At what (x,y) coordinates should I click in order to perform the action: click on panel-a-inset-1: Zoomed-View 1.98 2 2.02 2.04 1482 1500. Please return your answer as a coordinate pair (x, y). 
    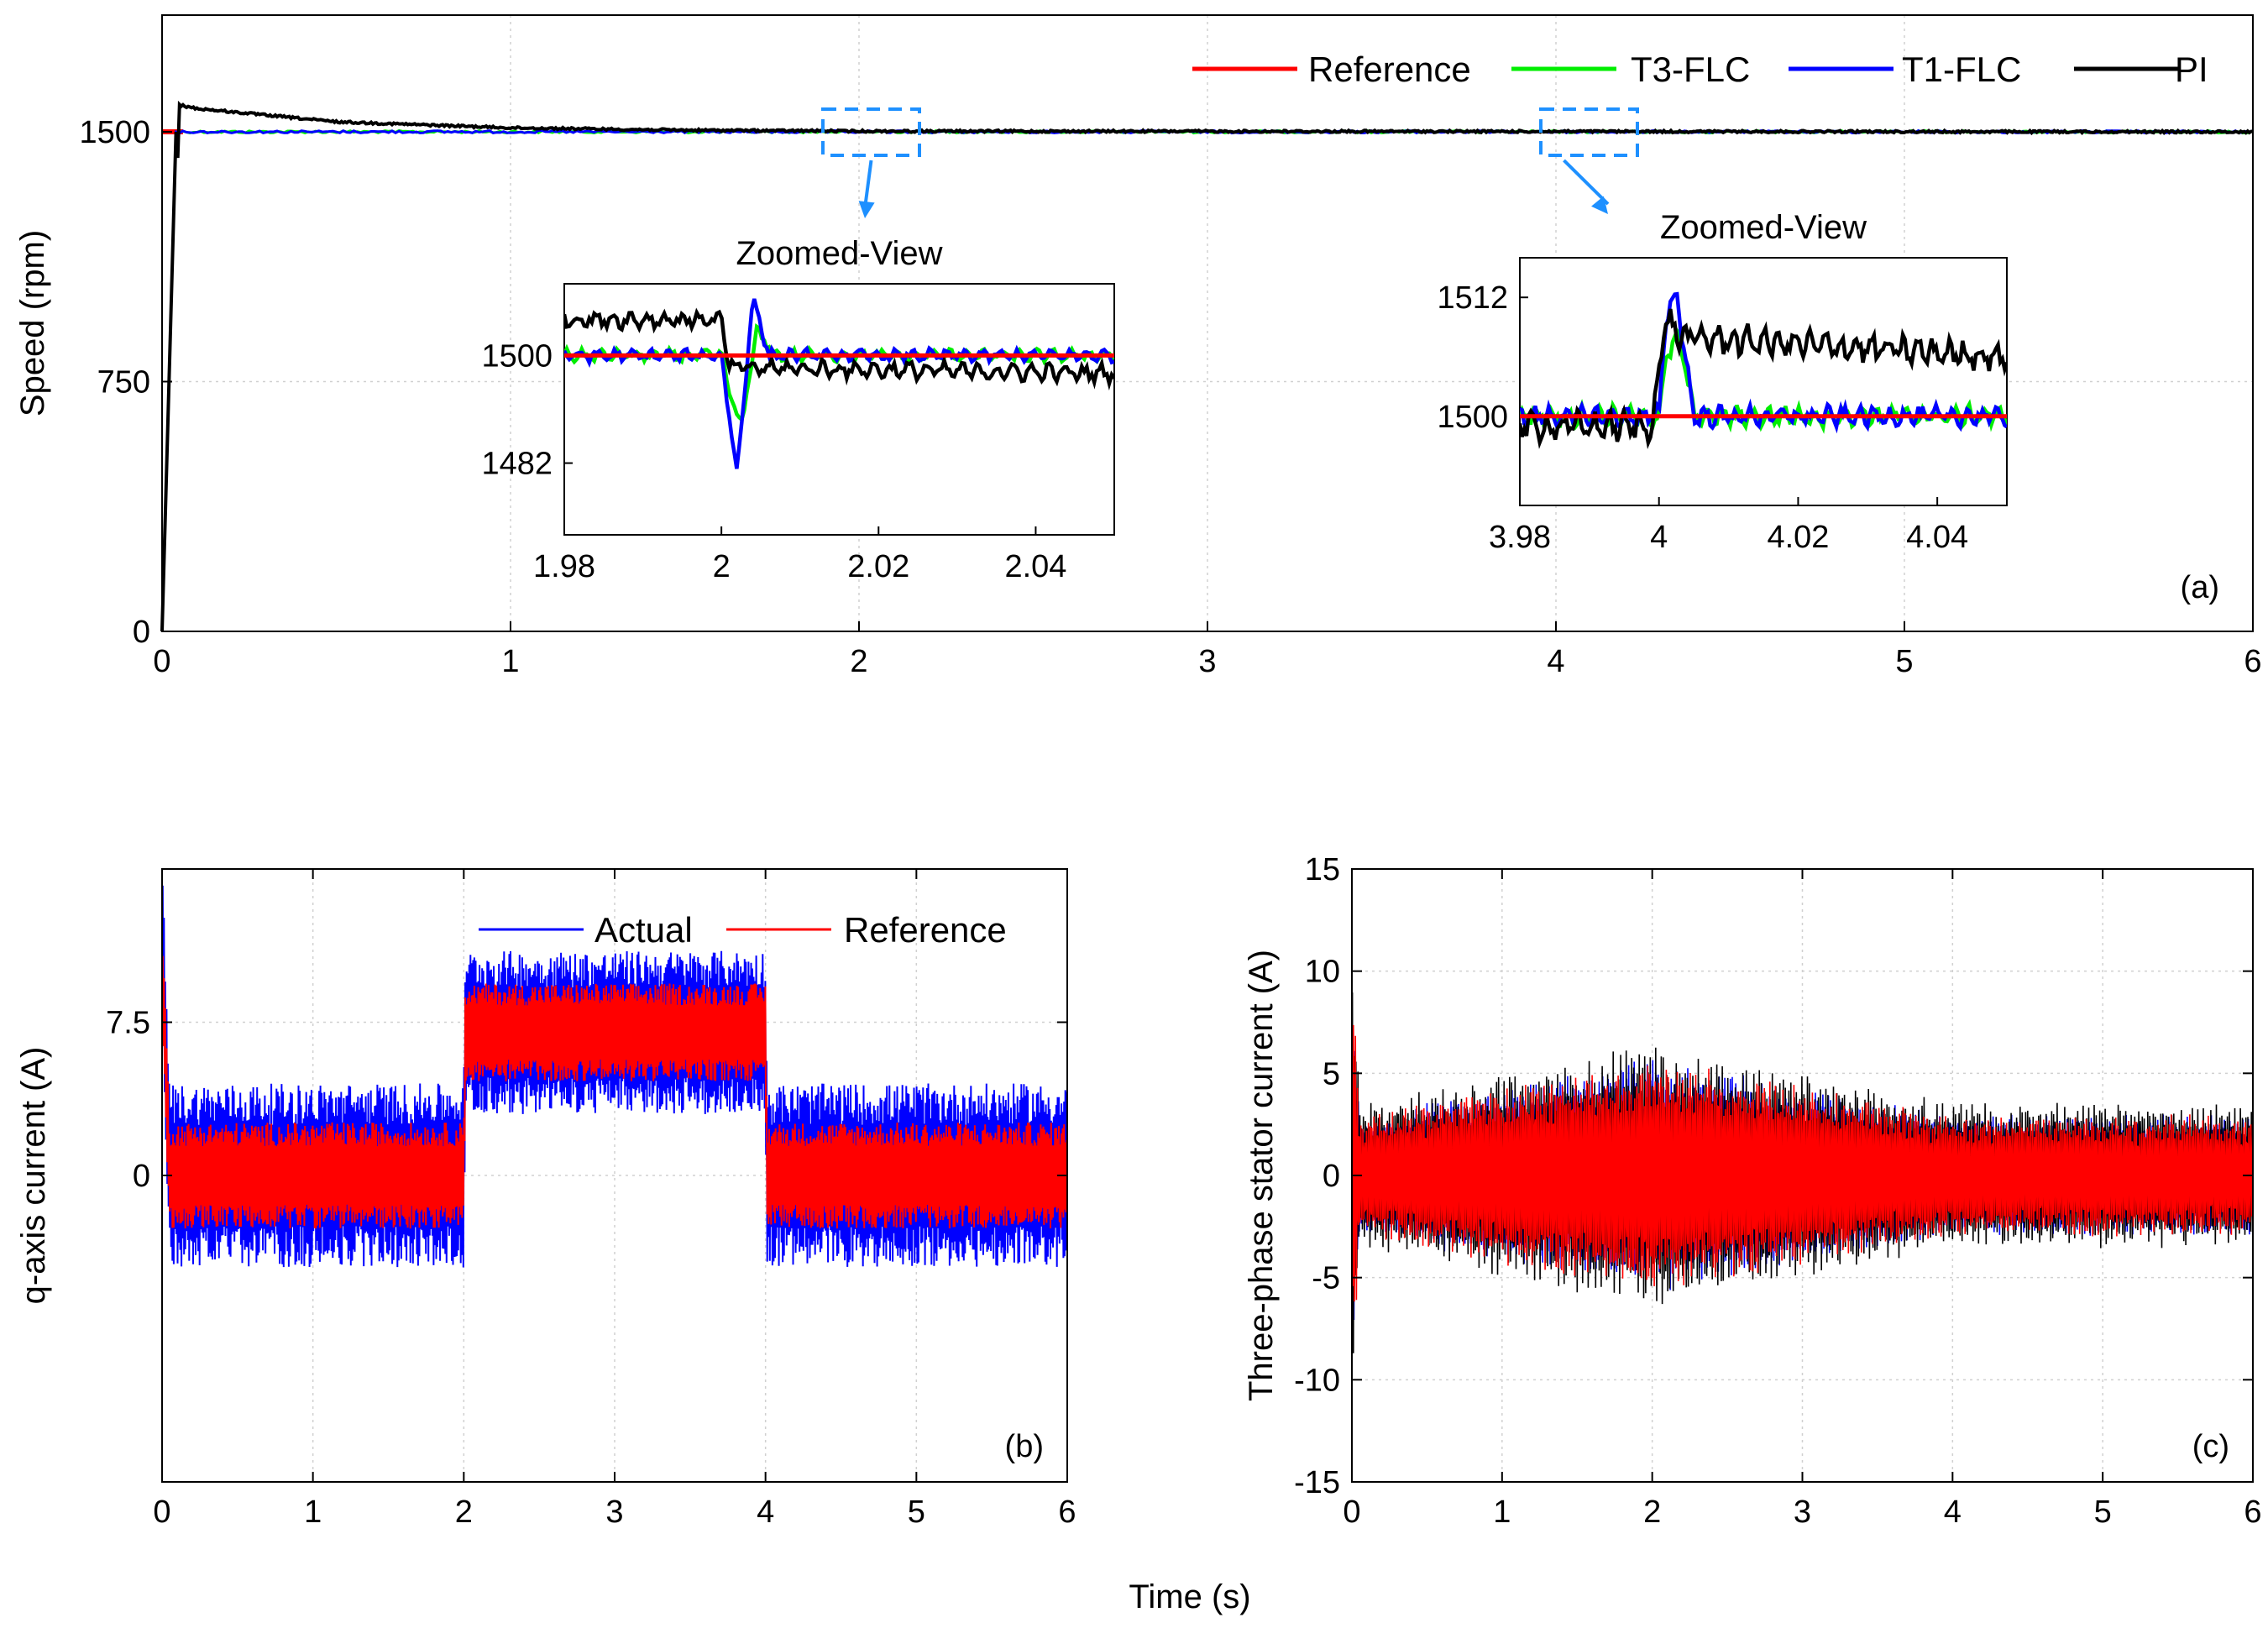
    Looking at the image, I should click on (798, 409).